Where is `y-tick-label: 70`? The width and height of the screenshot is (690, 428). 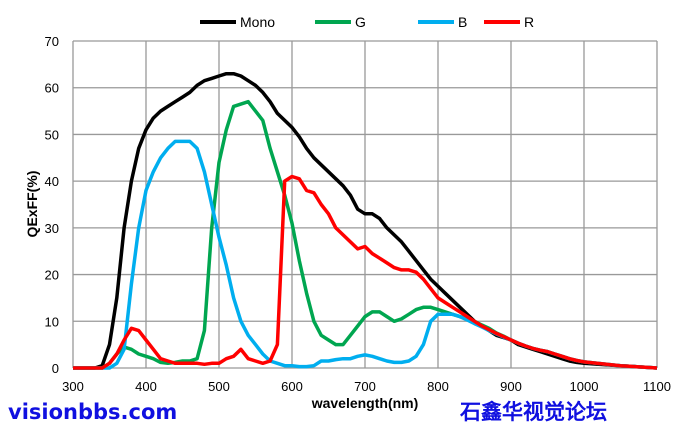
y-tick-label: 70 is located at coordinates (52, 41).